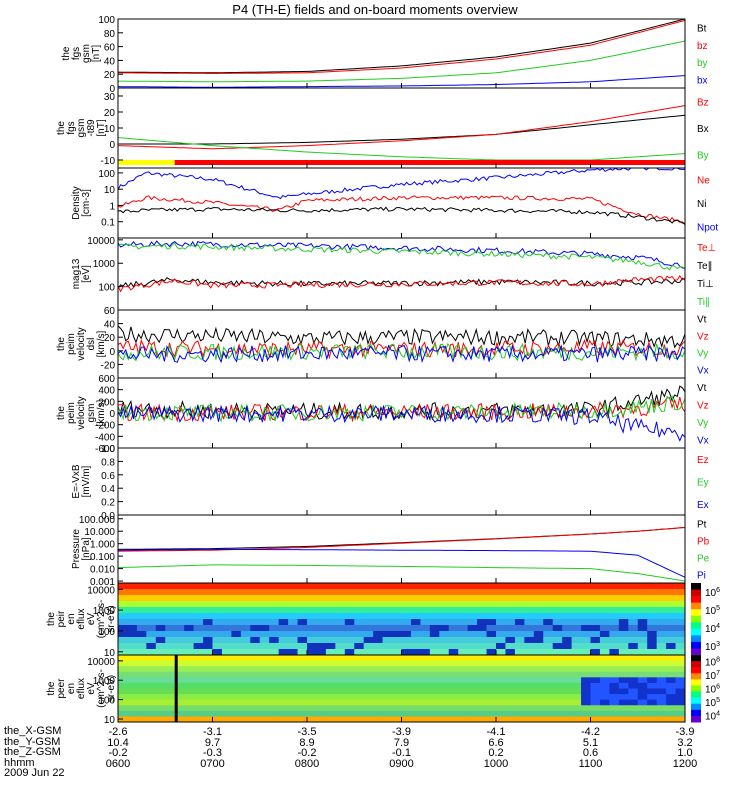  Describe the element at coordinates (590, 763) in the screenshot. I see `footer-value: 1100` at that location.